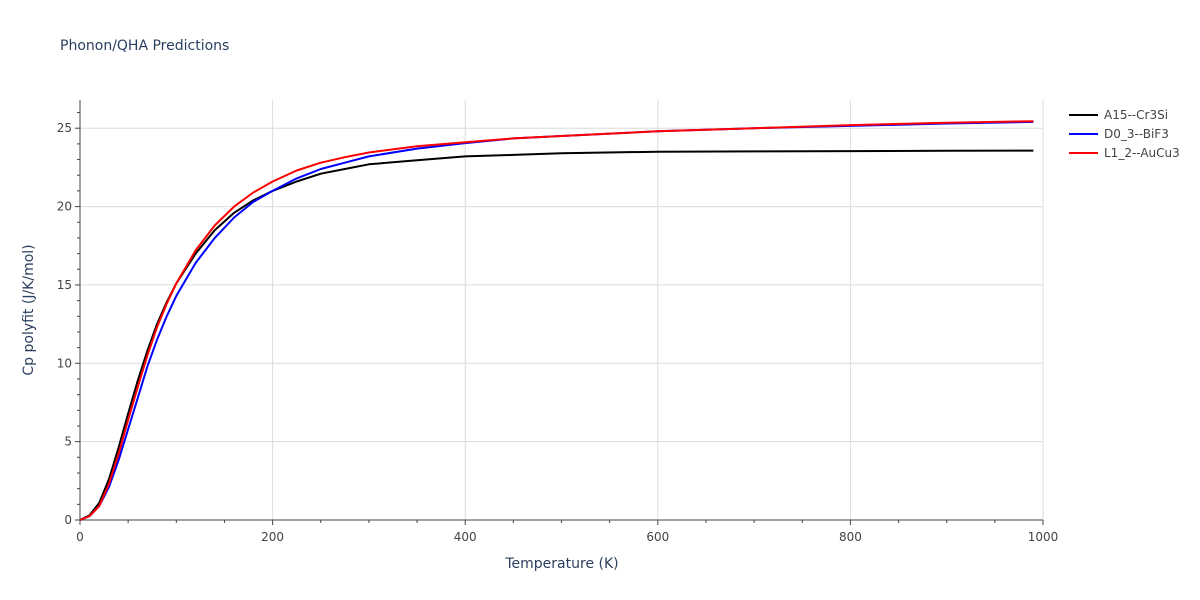 The height and width of the screenshot is (600, 1200). What do you see at coordinates (657, 537) in the screenshot?
I see `x-tick-label: 600` at bounding box center [657, 537].